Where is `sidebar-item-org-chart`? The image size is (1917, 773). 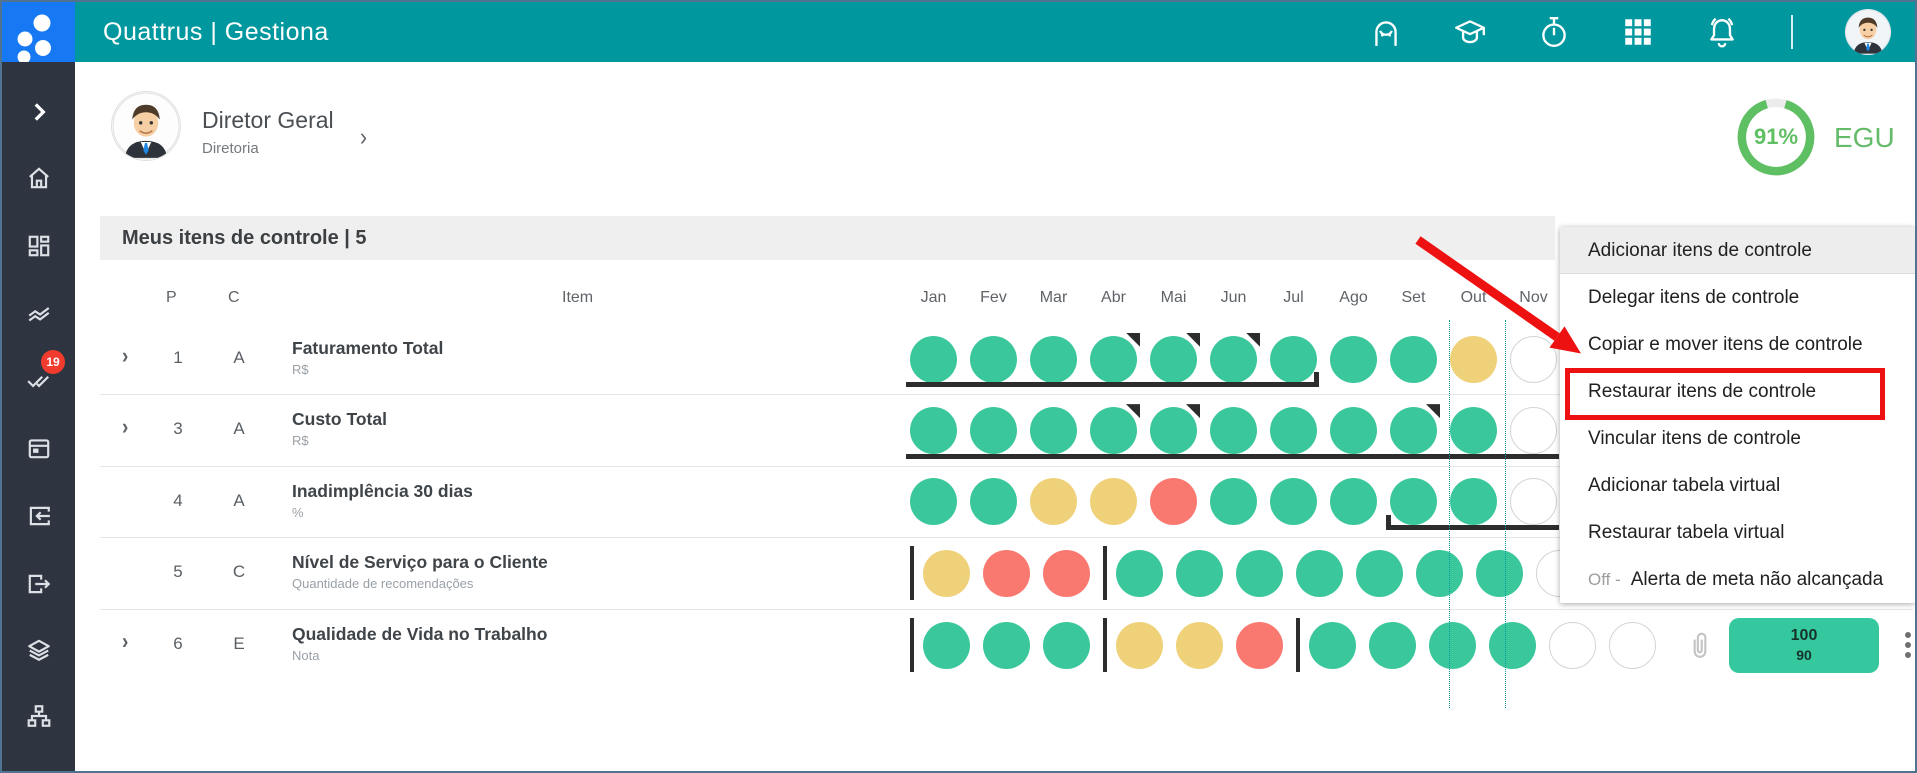 sidebar-item-org-chart is located at coordinates (38, 716).